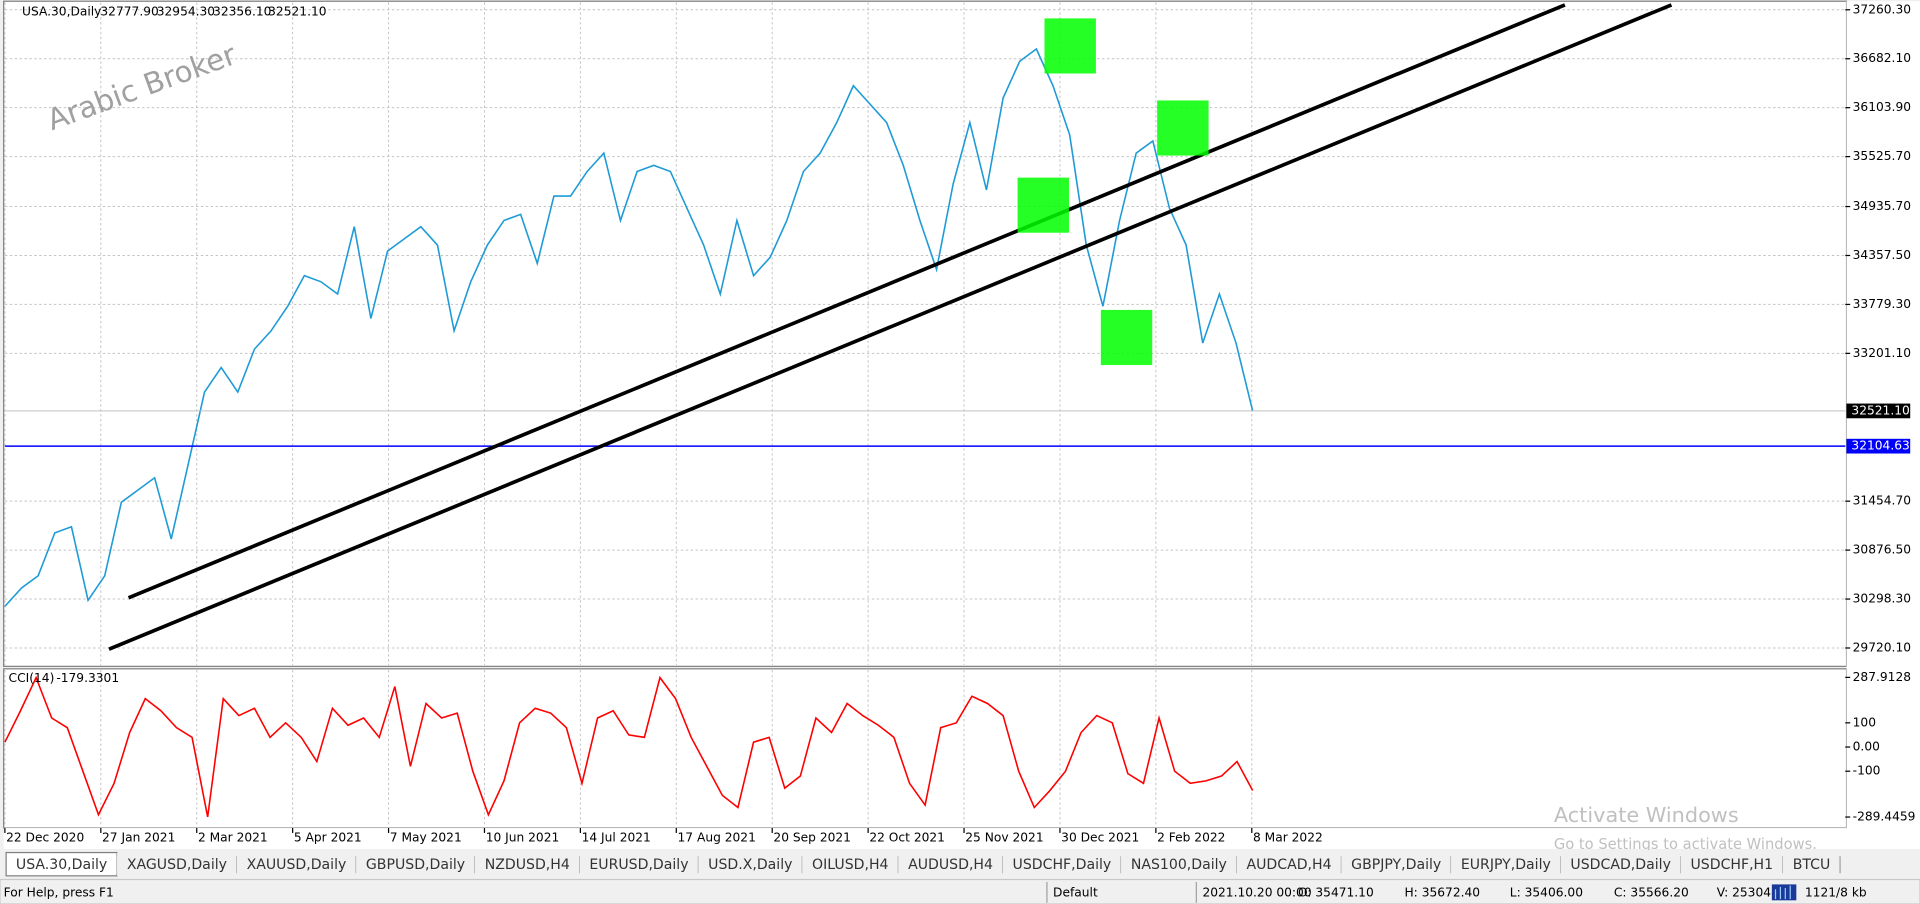  I want to click on high-price: 32954.30, so click(186, 12).